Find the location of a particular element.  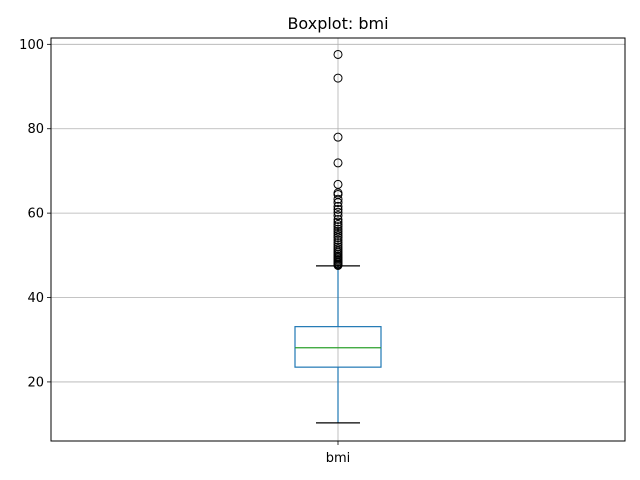

chart-title: Boxplot: bmi is located at coordinates (337, 23).